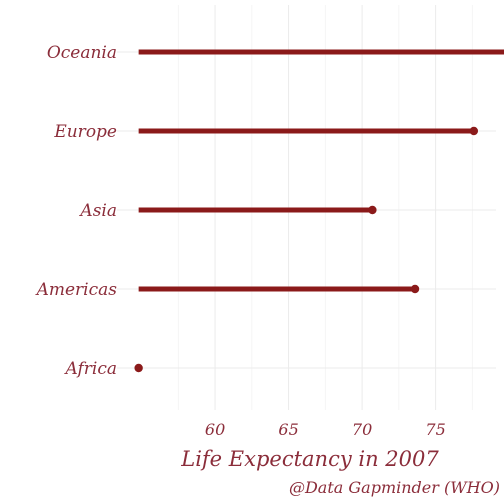  What do you see at coordinates (76, 290) in the screenshot?
I see `category-label-americas: Americas` at bounding box center [76, 290].